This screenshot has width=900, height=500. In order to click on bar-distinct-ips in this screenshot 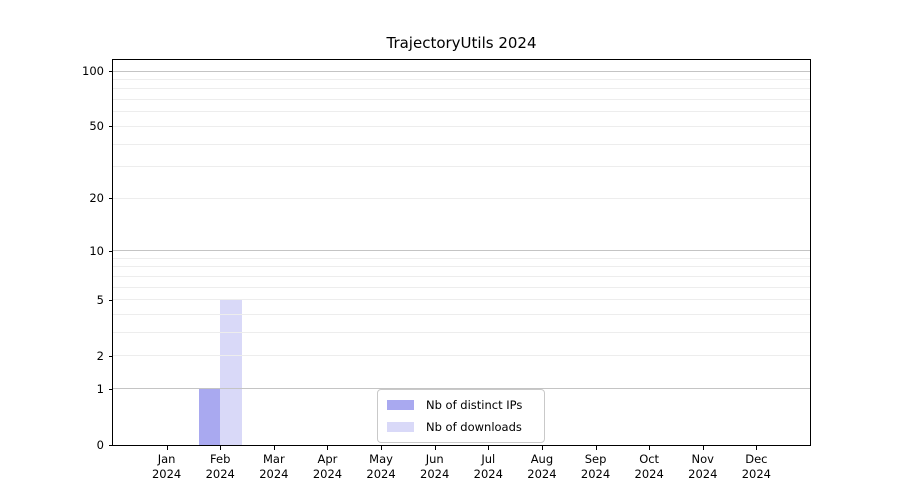, I will do `click(209, 416)`.